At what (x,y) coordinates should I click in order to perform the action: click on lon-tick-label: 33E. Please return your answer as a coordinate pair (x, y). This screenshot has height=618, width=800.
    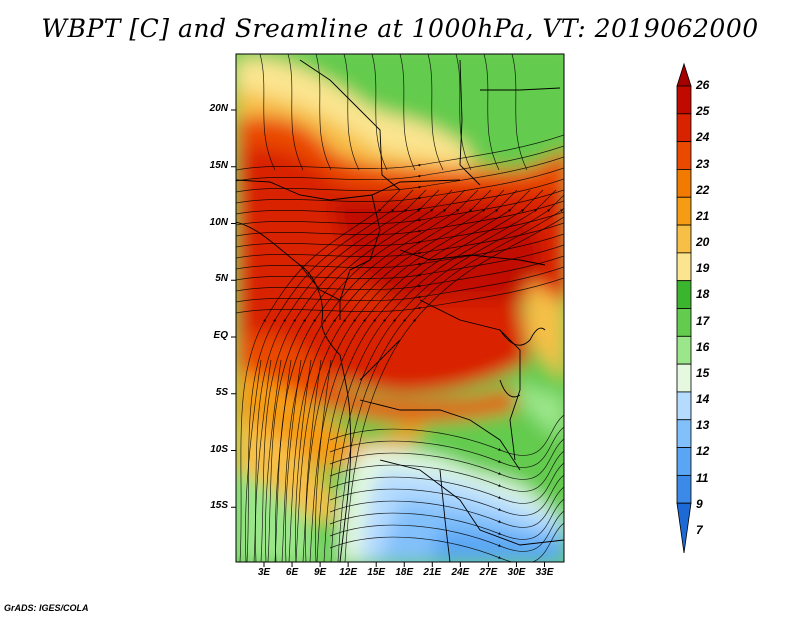
    Looking at the image, I should click on (544, 572).